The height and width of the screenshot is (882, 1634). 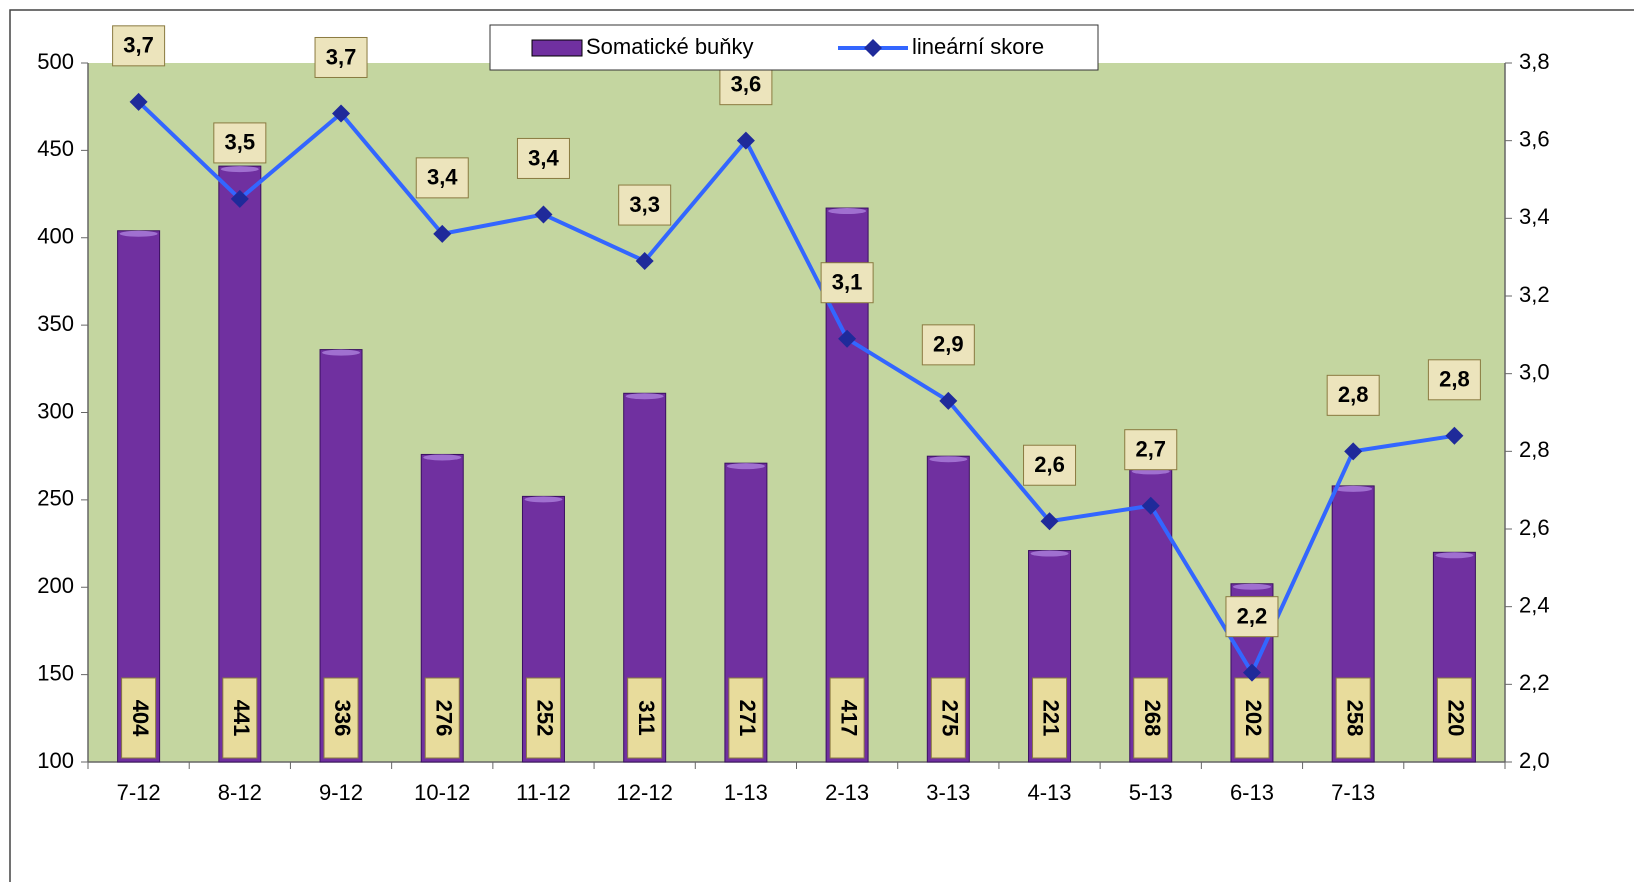 What do you see at coordinates (873, 48) in the screenshot?
I see `legend-marker` at bounding box center [873, 48].